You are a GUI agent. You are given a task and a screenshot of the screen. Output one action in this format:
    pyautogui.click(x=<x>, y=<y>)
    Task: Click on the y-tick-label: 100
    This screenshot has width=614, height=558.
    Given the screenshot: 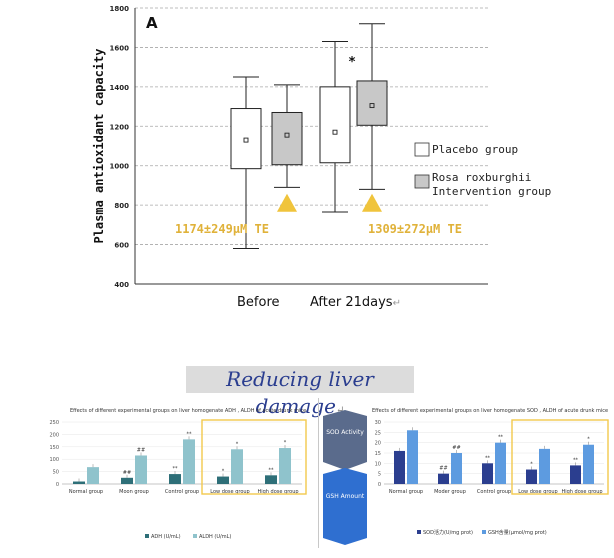 What is the action you would take?
    pyautogui.click(x=54, y=460)
    